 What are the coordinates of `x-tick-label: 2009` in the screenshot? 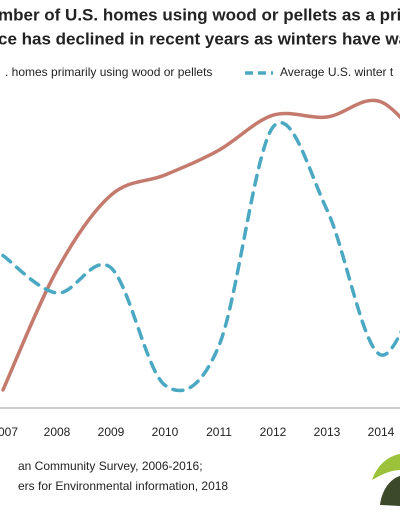 It's located at (111, 432).